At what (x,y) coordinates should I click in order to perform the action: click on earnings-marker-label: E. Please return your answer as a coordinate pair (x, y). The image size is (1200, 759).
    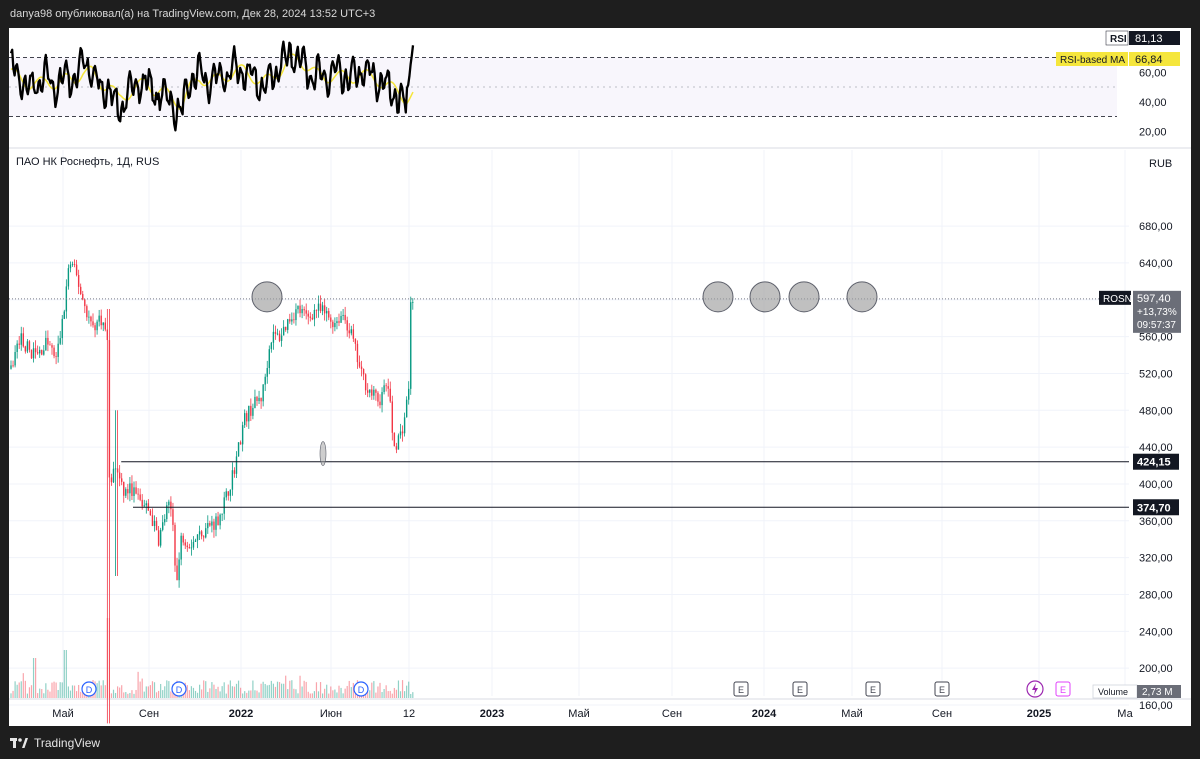
    Looking at the image, I should click on (942, 690).